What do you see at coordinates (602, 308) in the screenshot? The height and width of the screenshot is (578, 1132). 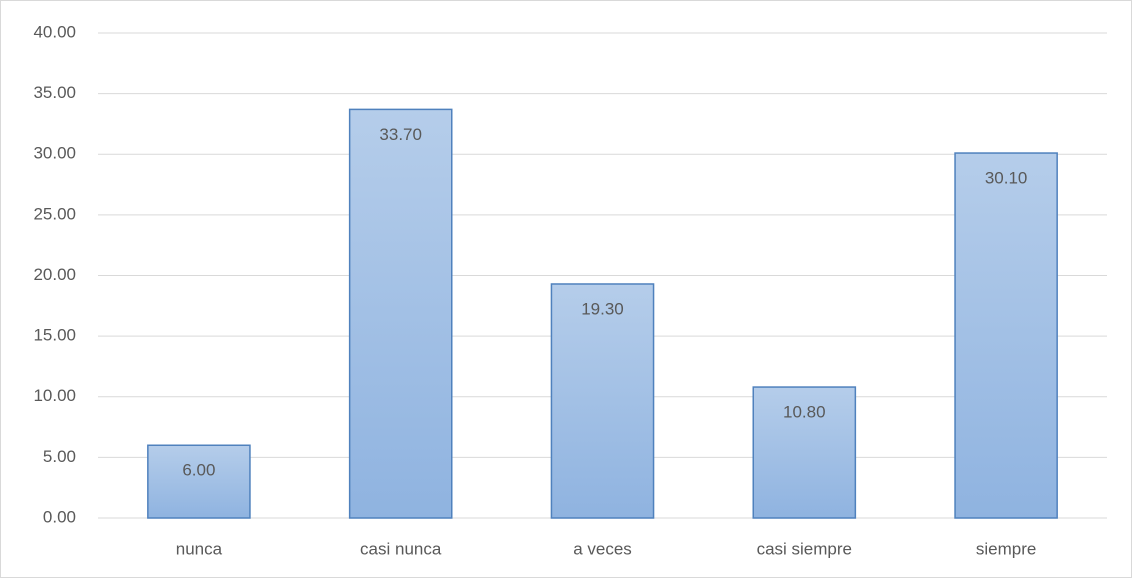 I see `data-label: 19.30` at bounding box center [602, 308].